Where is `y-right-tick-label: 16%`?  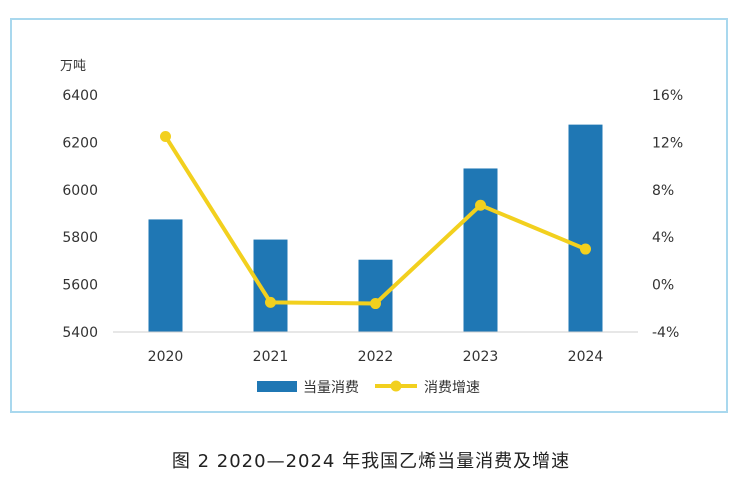 y-right-tick-label: 16% is located at coordinates (667, 96).